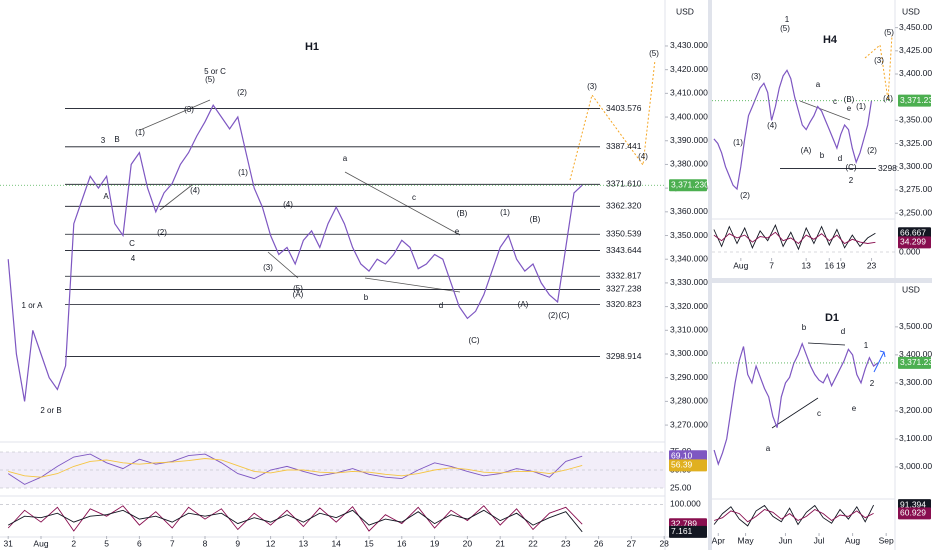 This screenshot has width=932, height=550. Describe the element at coordinates (624, 206) in the screenshot. I see `level-label: 3362.320` at that location.